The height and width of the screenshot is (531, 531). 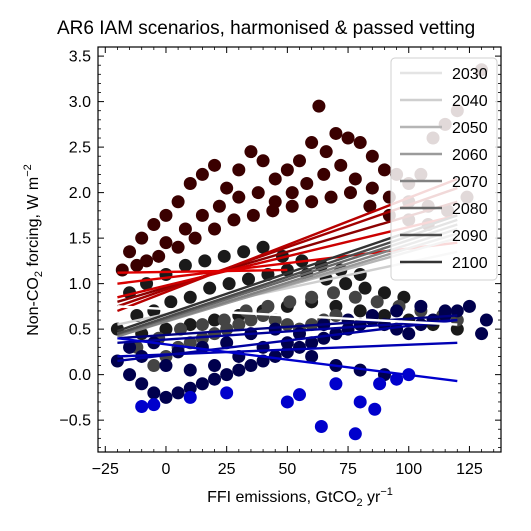 I want to click on x-tick-label: 125, so click(x=469, y=469).